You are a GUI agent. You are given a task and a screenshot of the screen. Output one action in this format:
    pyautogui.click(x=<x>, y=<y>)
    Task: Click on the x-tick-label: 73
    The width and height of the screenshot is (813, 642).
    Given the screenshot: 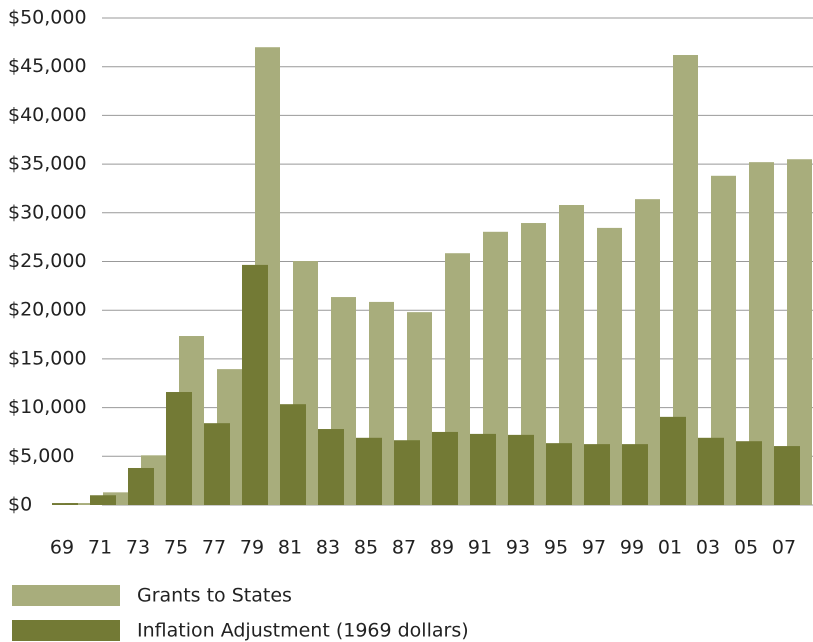 What is the action you would take?
    pyautogui.click(x=138, y=548)
    